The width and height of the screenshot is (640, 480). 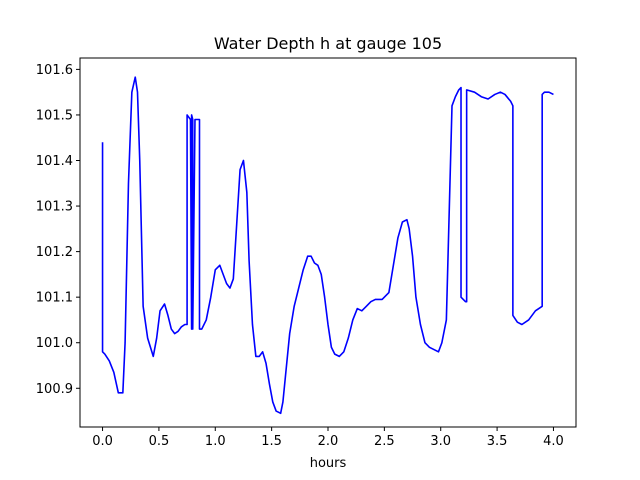 I want to click on x-tick-label: 2.0, so click(x=328, y=441).